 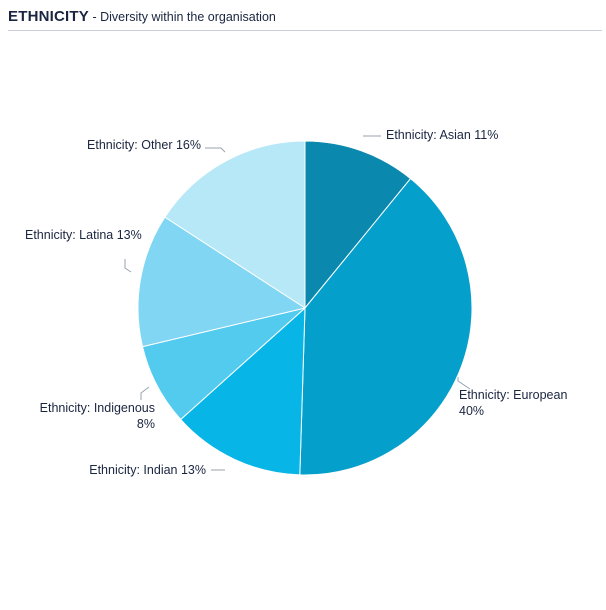 What do you see at coordinates (97, 408) in the screenshot?
I see `data-label-line: Ethnicity: Indigenous` at bounding box center [97, 408].